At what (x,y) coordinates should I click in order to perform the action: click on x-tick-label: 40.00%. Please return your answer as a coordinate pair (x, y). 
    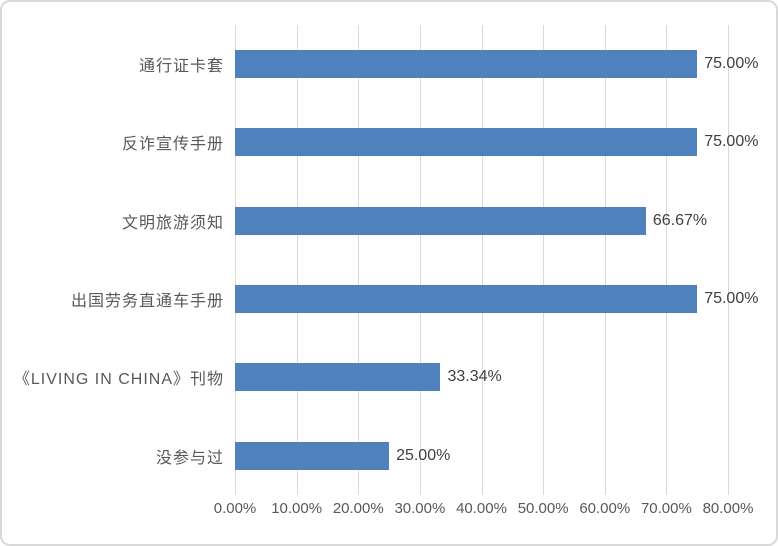
    Looking at the image, I should click on (481, 508).